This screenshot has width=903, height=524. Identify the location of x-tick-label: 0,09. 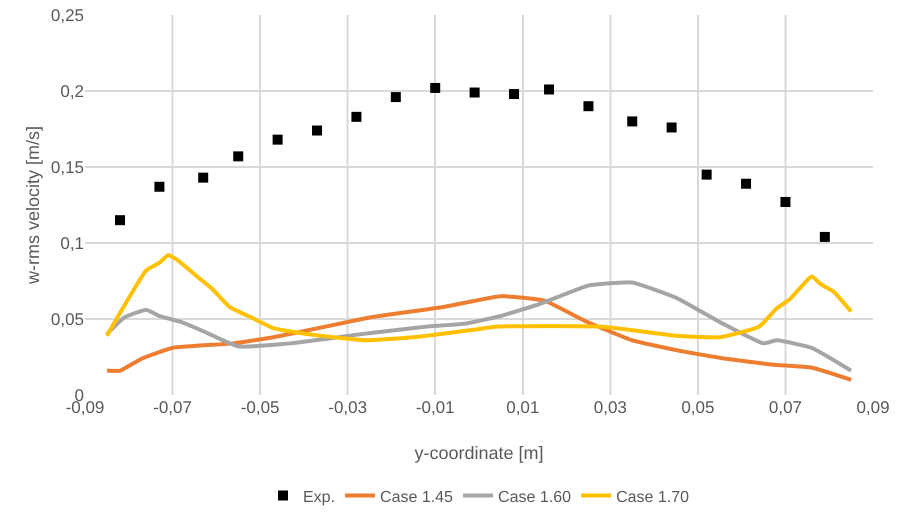
(873, 407).